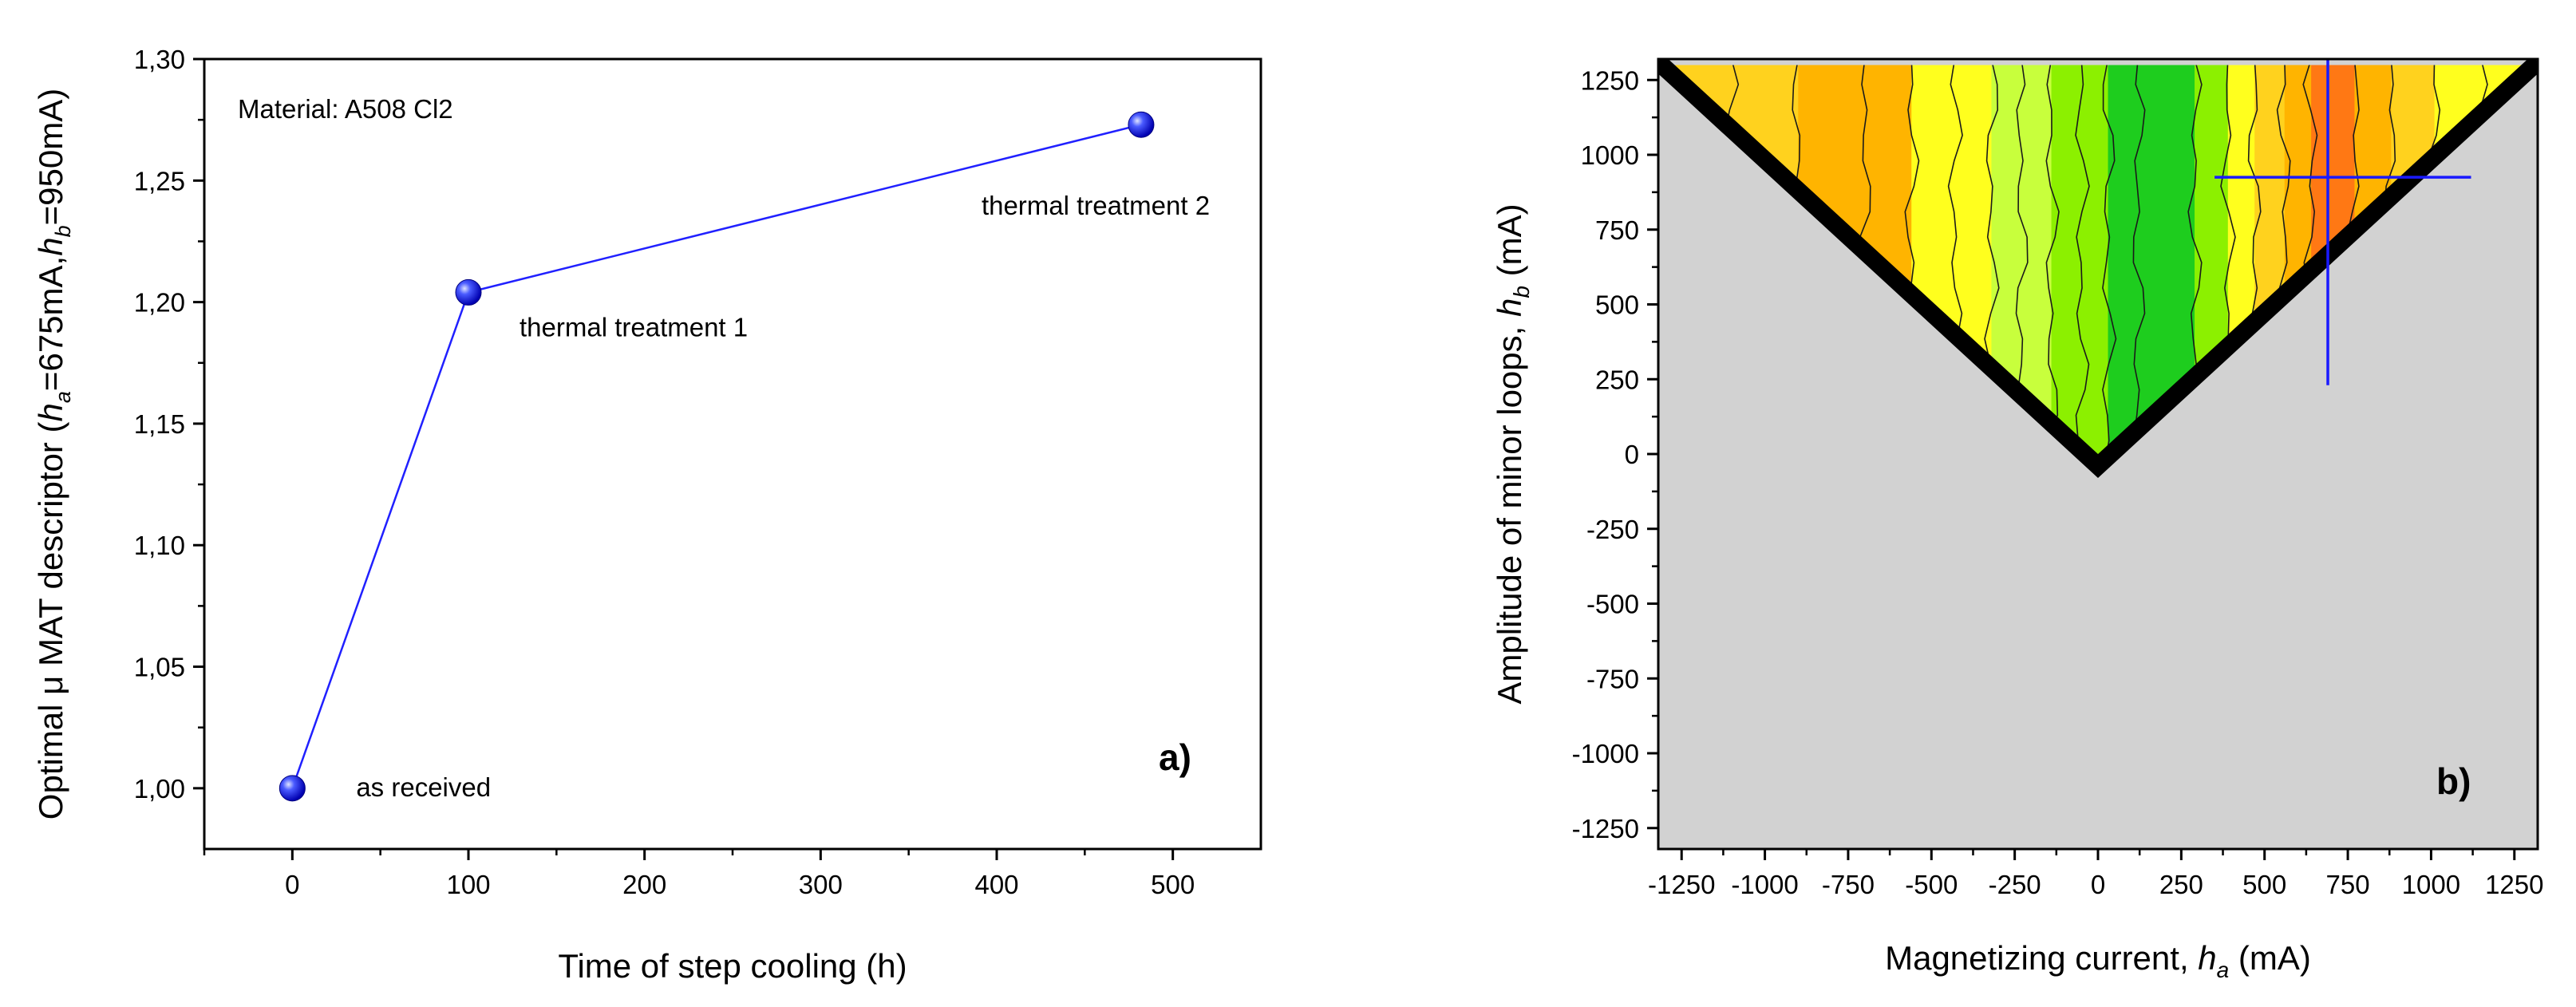 Image resolution: width=2576 pixels, height=1007 pixels. I want to click on panel-b-x-tick-label: 250, so click(2181, 884).